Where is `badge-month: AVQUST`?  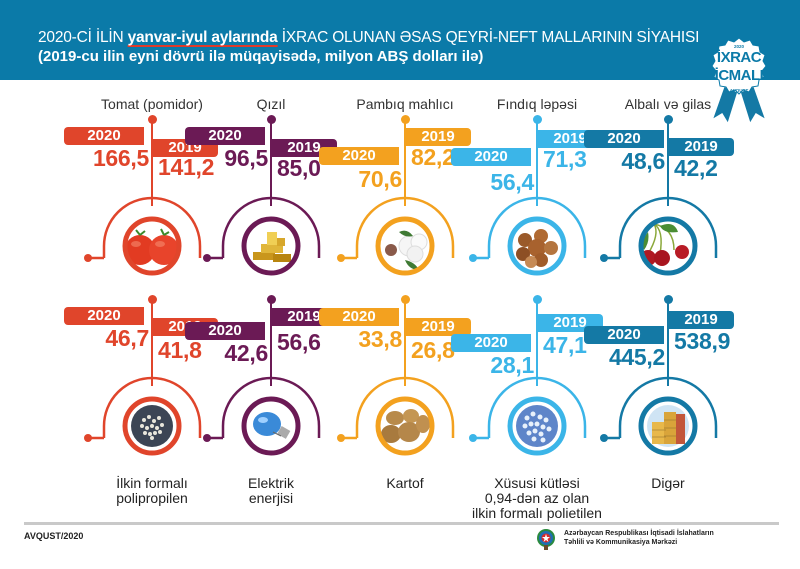 badge-month: AVQUST is located at coordinates (739, 90).